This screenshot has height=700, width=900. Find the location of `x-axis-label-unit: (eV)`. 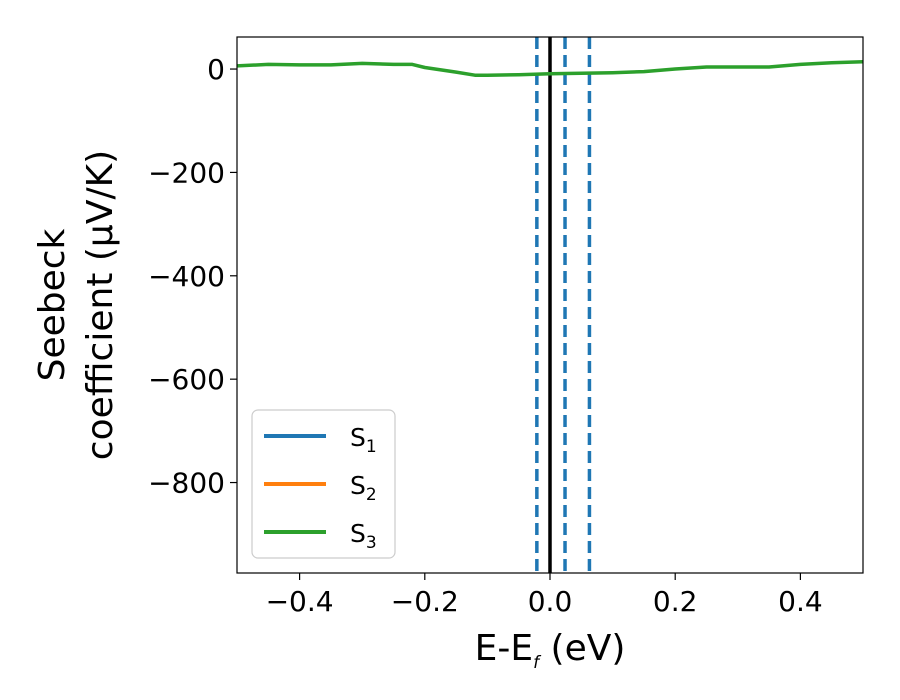

x-axis-label-unit: (eV) is located at coordinates (582, 648).